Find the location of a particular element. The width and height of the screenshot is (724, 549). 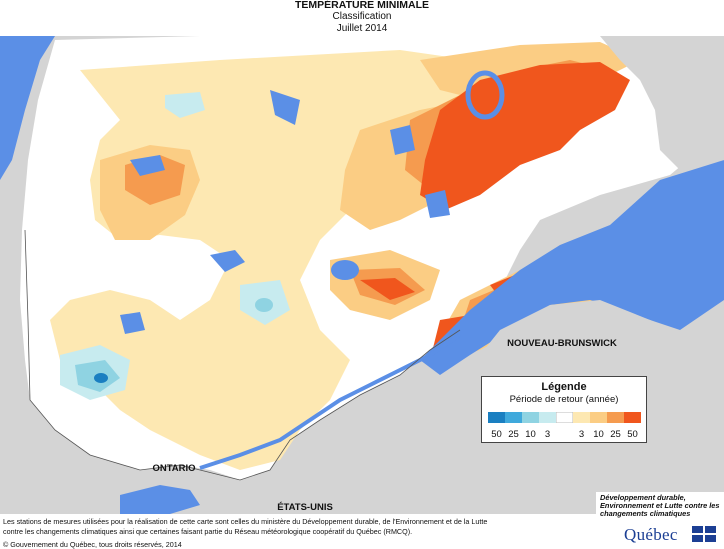

legend-swatches is located at coordinates (564, 417).